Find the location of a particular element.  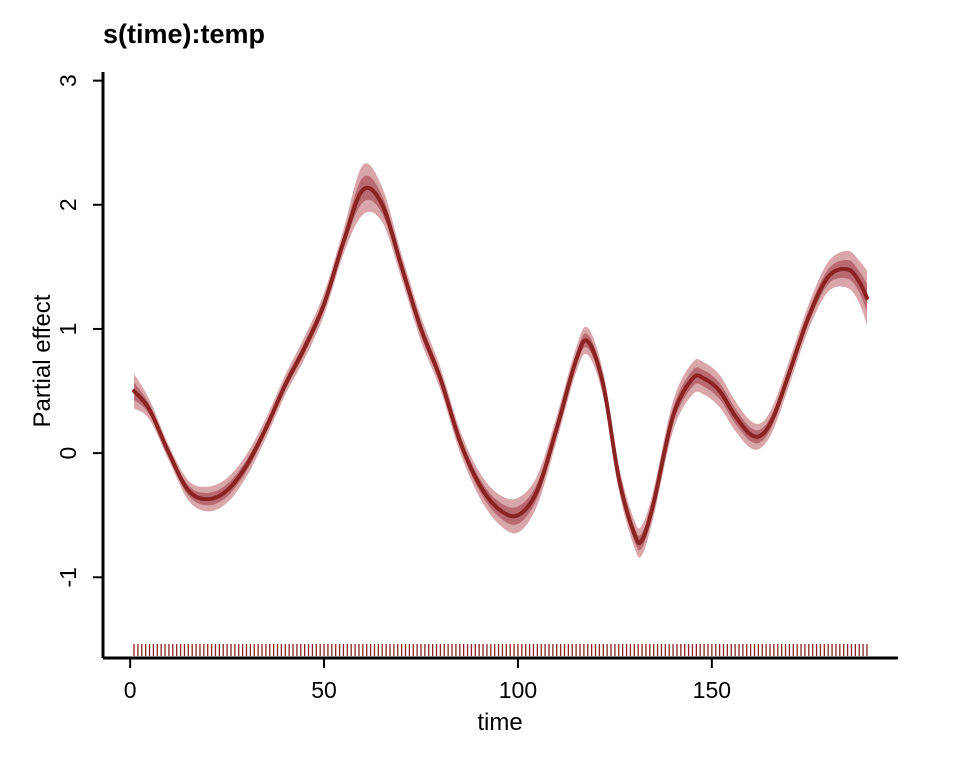

chart-title: s(time):temp is located at coordinates (184, 34).